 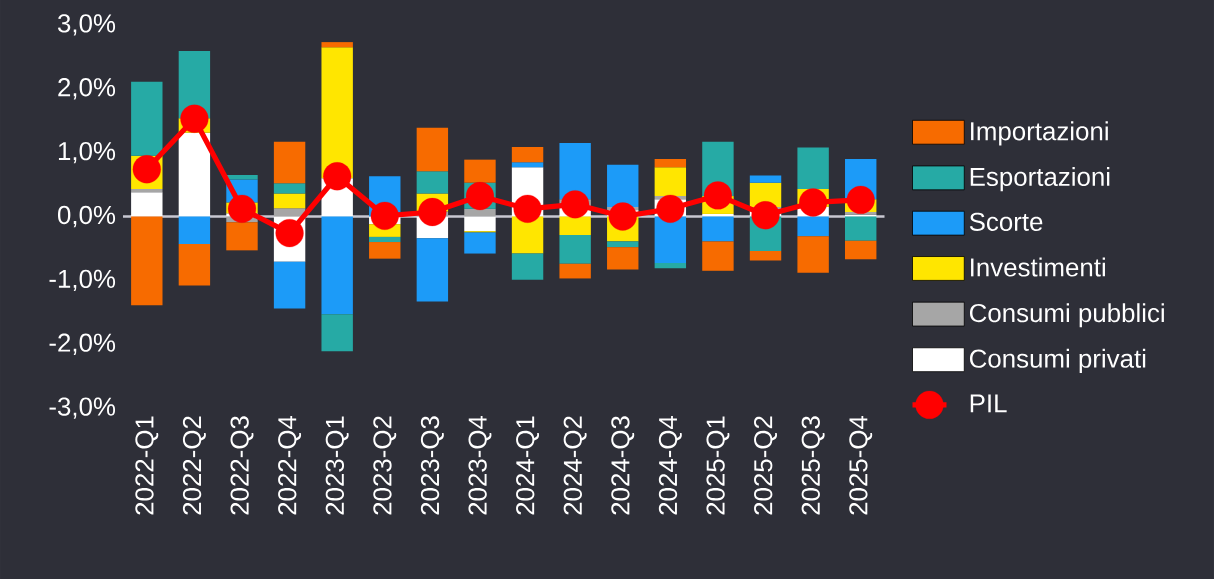 What do you see at coordinates (1040, 178) in the screenshot?
I see `legend-label: Esportazioni` at bounding box center [1040, 178].